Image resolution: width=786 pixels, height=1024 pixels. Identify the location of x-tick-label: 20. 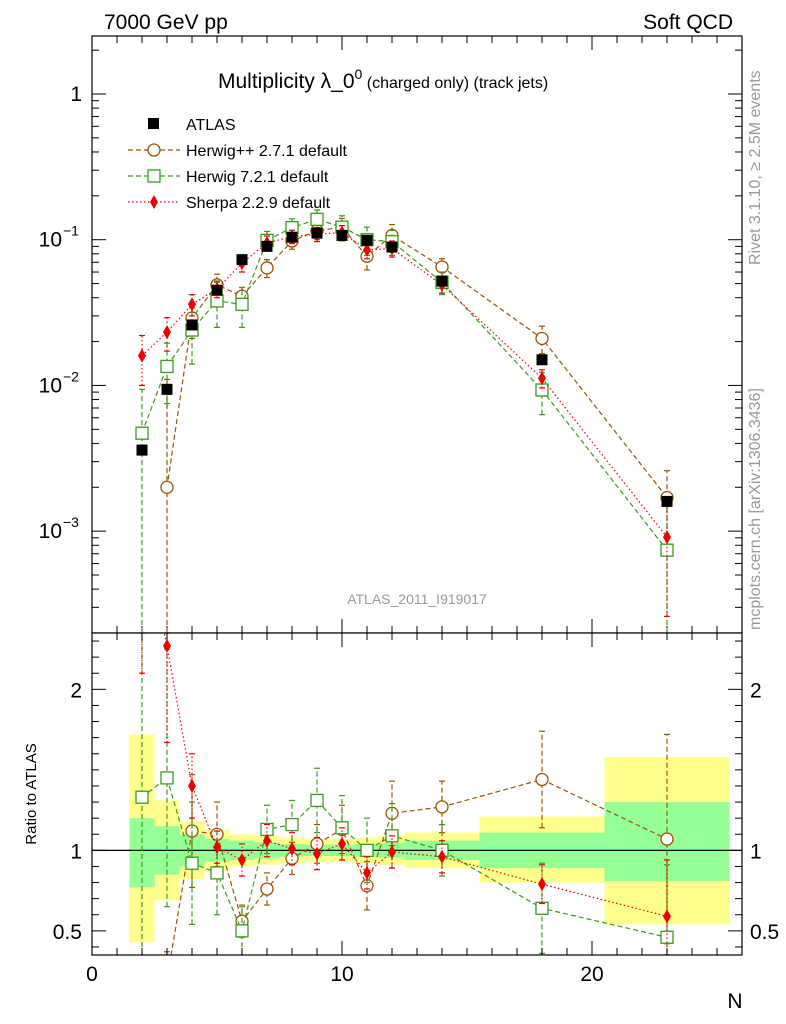
(591, 974).